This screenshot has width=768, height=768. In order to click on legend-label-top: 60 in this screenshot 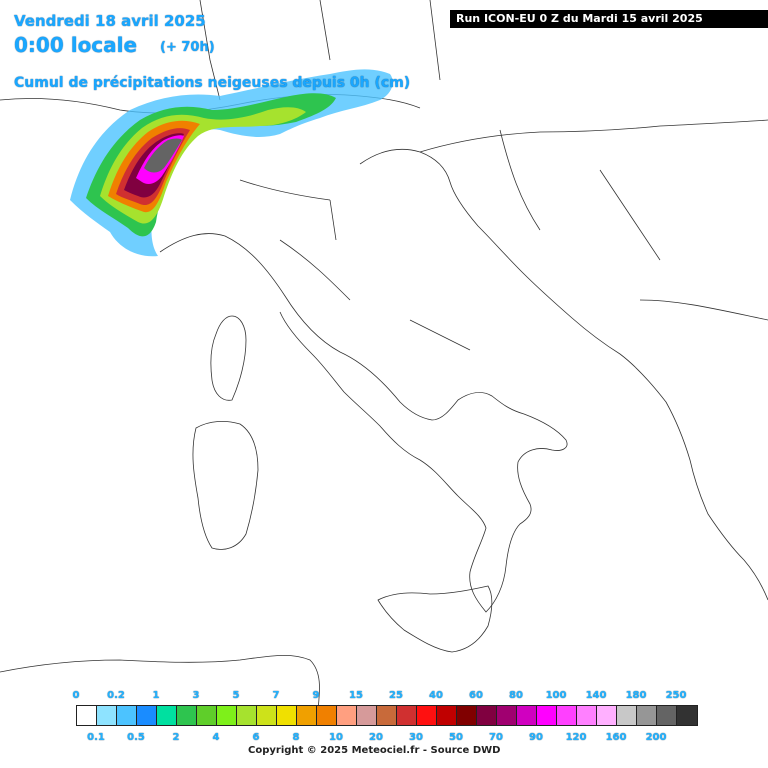, I will do `click(476, 695)`.